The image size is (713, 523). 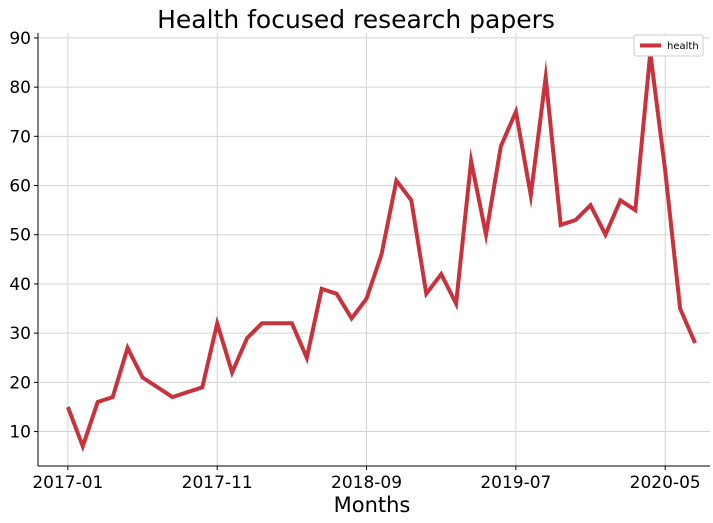 What do you see at coordinates (217, 483) in the screenshot?
I see `x-tick-label: 2017-11` at bounding box center [217, 483].